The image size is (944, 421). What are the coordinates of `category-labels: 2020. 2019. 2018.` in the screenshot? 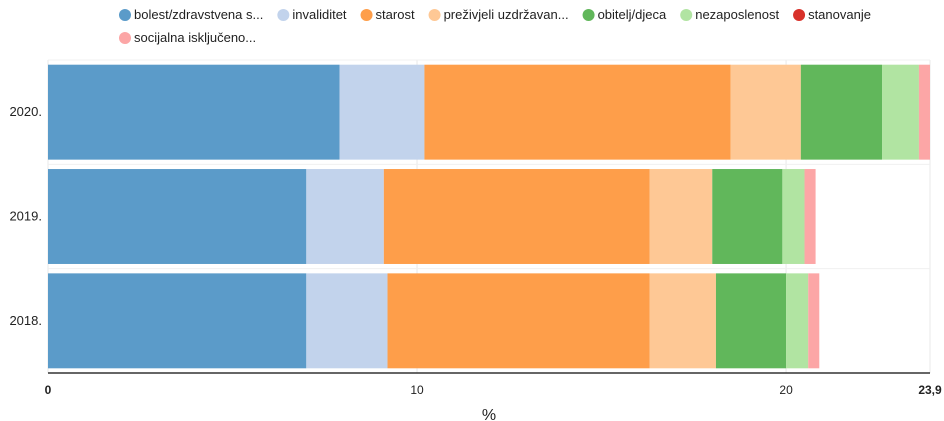 It's located at (25, 216).